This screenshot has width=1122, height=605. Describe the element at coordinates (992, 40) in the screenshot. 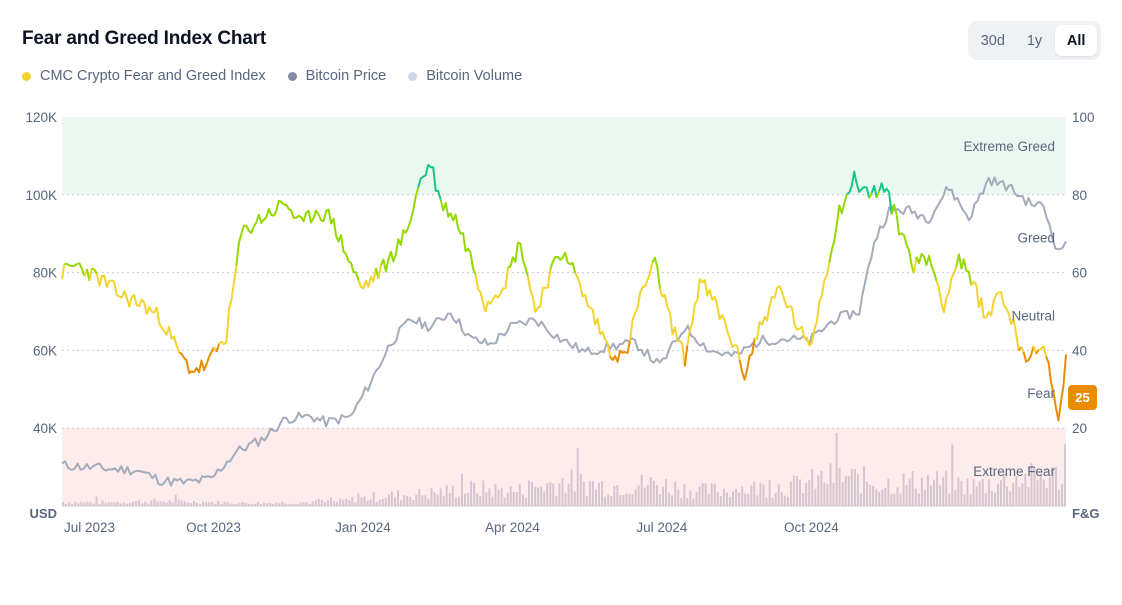

I see `range-30d-button: 30d` at that location.